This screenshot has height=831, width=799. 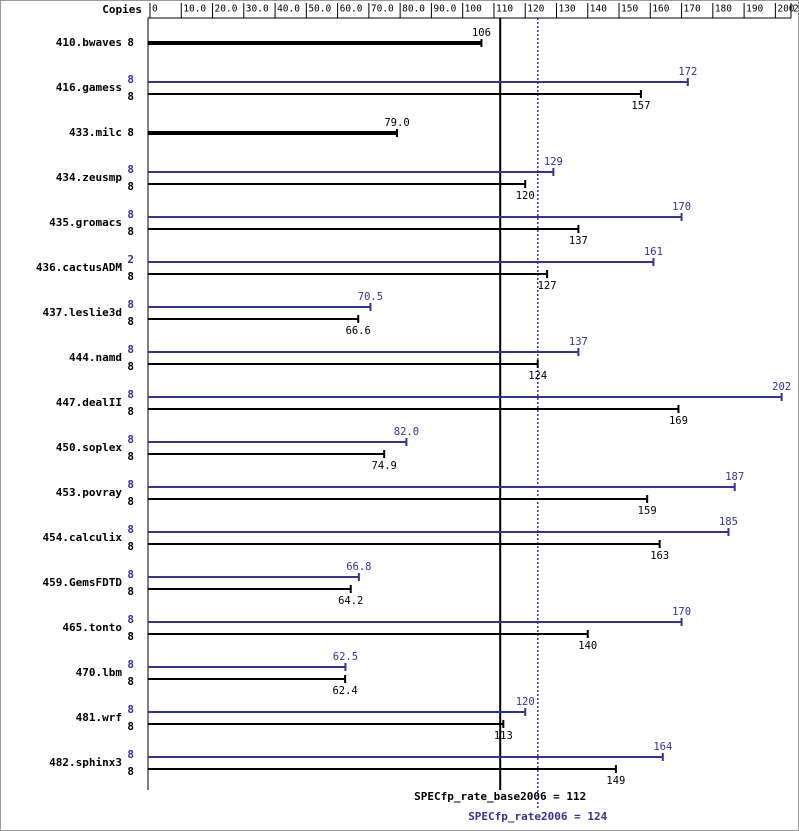 What do you see at coordinates (89, 447) in the screenshot?
I see `benchmark-label: 450.soplex` at bounding box center [89, 447].